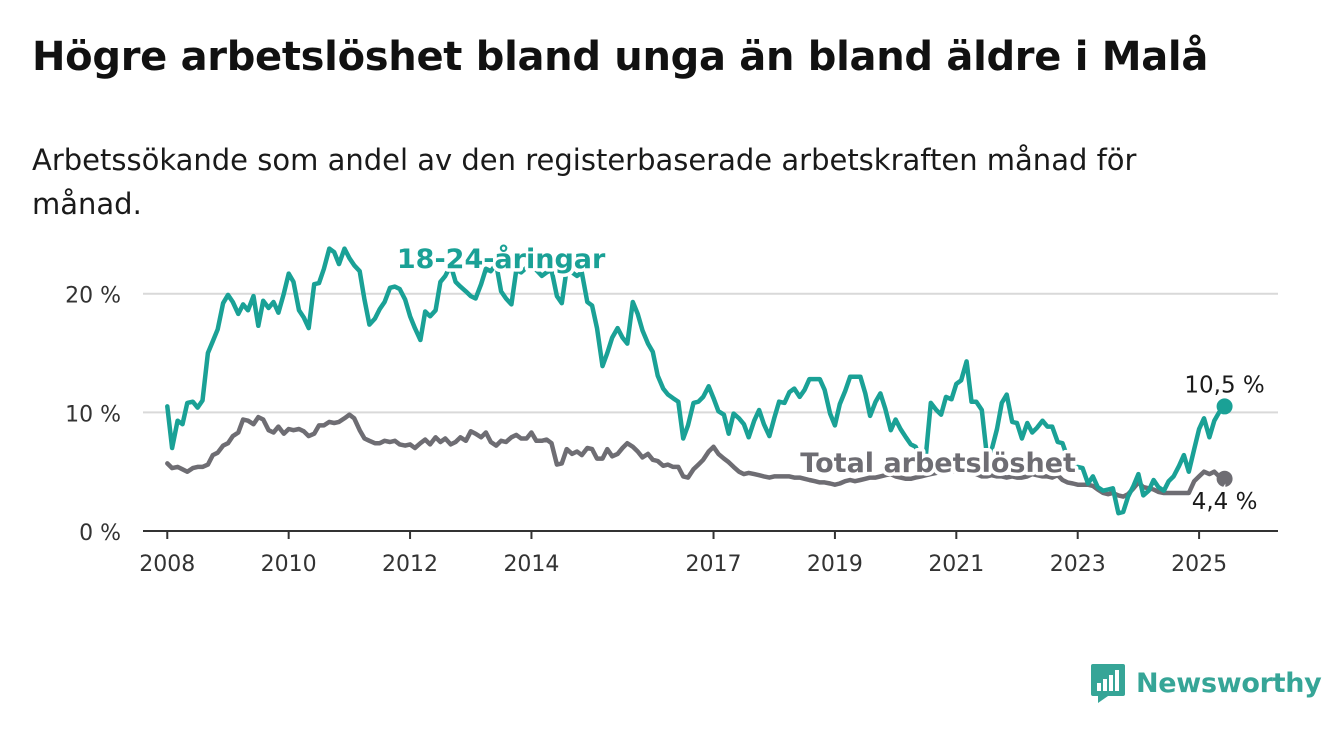 This screenshot has height=734, width=1340. What do you see at coordinates (835, 564) in the screenshot?
I see `x-tick-label: 2019` at bounding box center [835, 564].